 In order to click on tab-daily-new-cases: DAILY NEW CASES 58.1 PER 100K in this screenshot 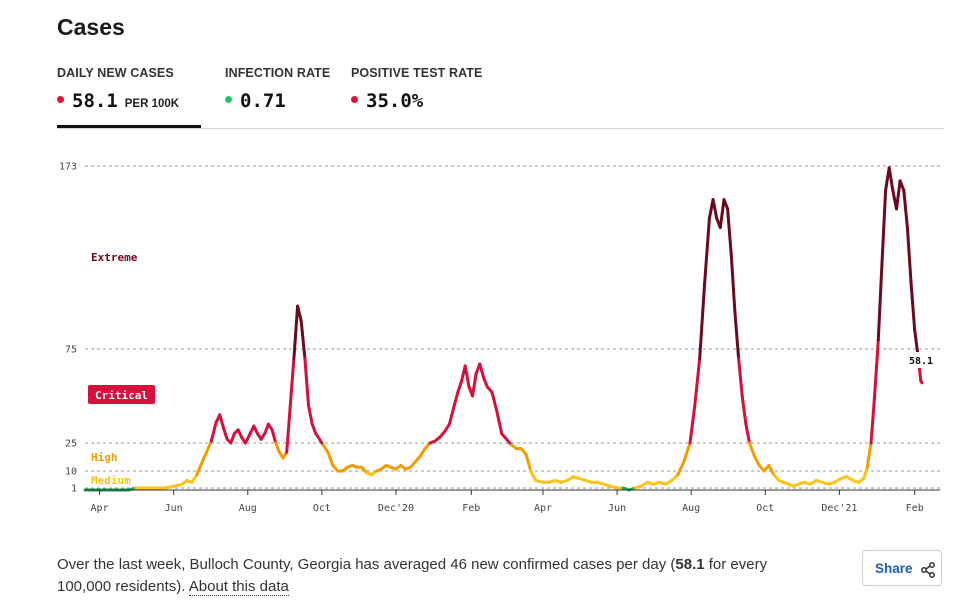, I will do `click(129, 97)`.